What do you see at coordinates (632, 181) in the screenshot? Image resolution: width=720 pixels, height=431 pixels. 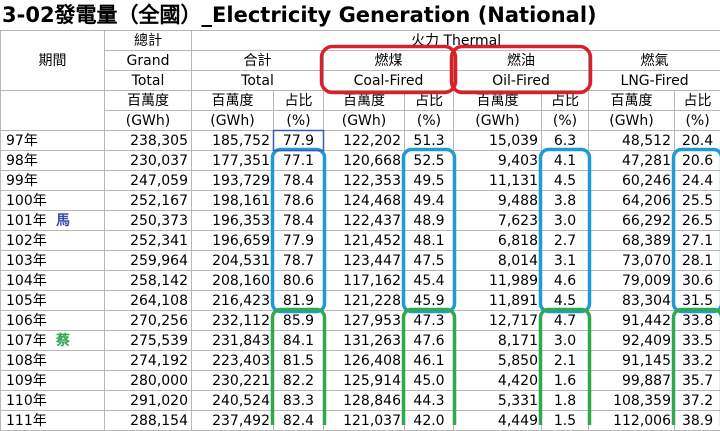 I see `cell-lng: 60,246` at bounding box center [632, 181].